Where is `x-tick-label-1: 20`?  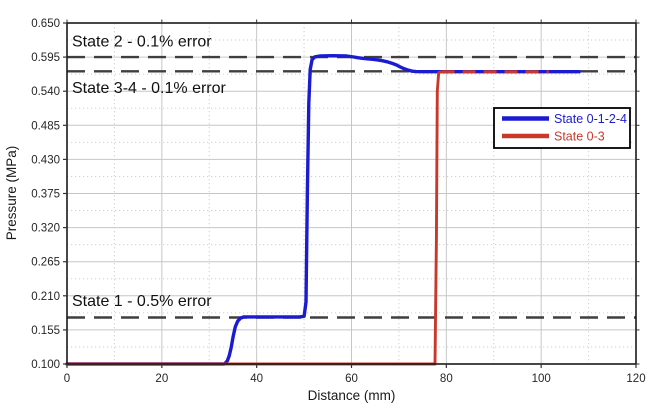 x-tick-label-1: 20 is located at coordinates (161, 379).